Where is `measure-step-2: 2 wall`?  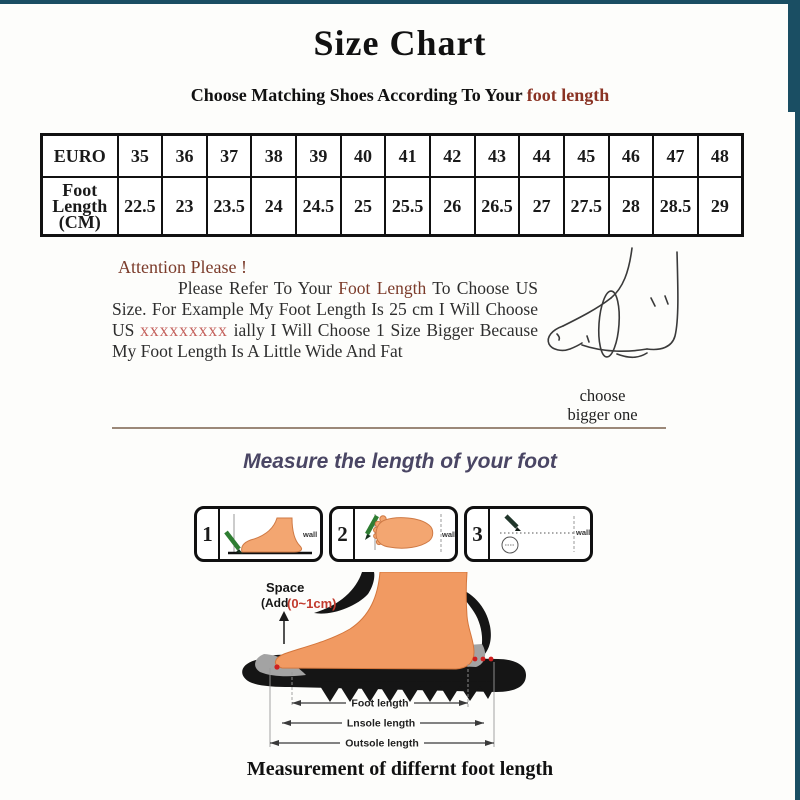
measure-step-2: 2 wall is located at coordinates (393, 534).